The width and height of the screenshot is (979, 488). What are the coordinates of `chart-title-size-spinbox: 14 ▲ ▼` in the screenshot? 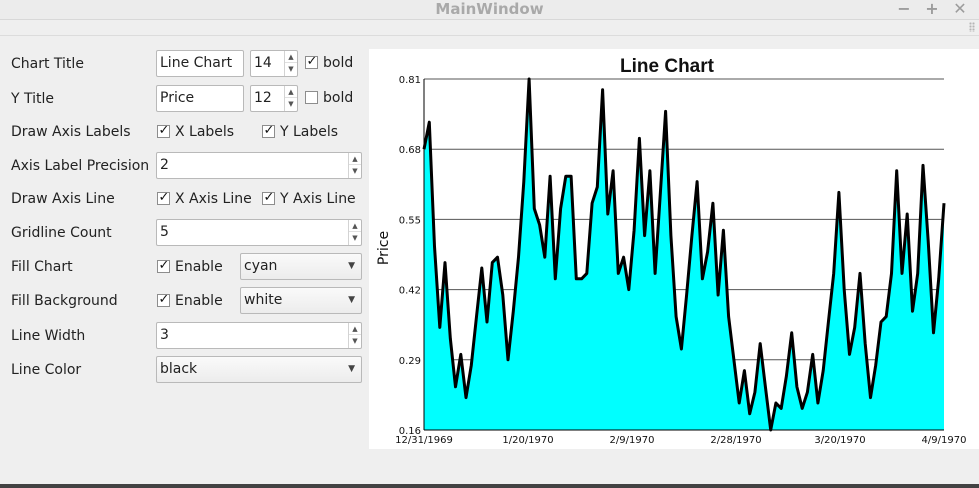 It's located at (274, 63).